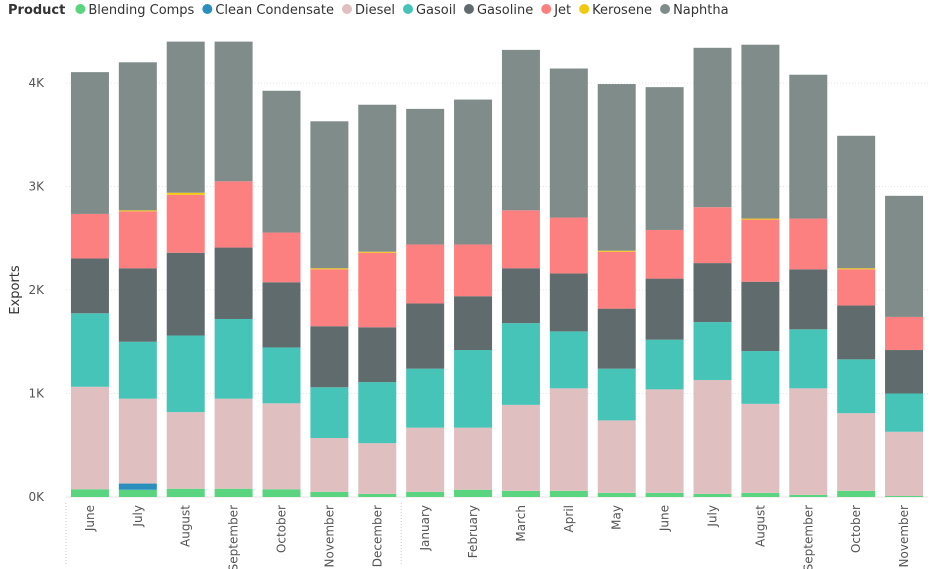 The width and height of the screenshot is (932, 569). I want to click on legend-item-gasoil: Gasoil, so click(429, 10).